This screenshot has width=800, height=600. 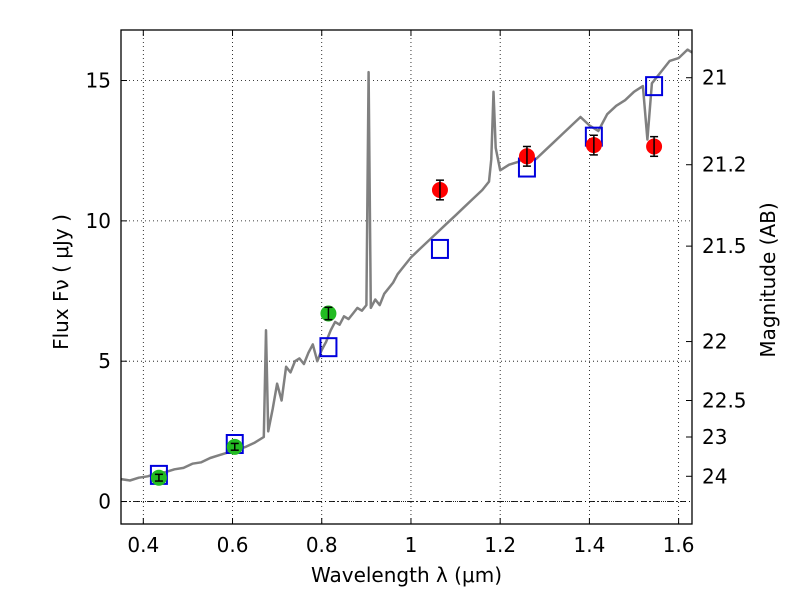 What do you see at coordinates (589, 545) in the screenshot?
I see `x-tick-label: 1.4` at bounding box center [589, 545].